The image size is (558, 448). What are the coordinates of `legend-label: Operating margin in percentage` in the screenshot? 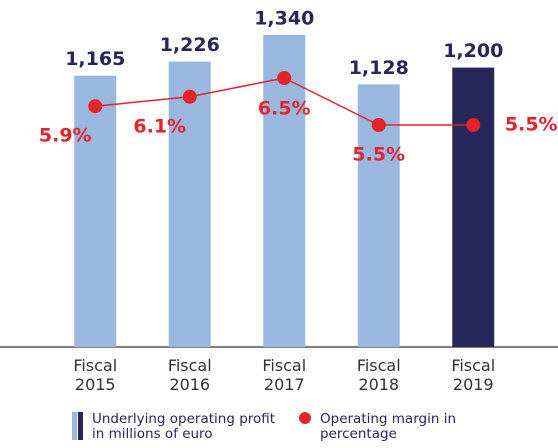 It's located at (388, 426).